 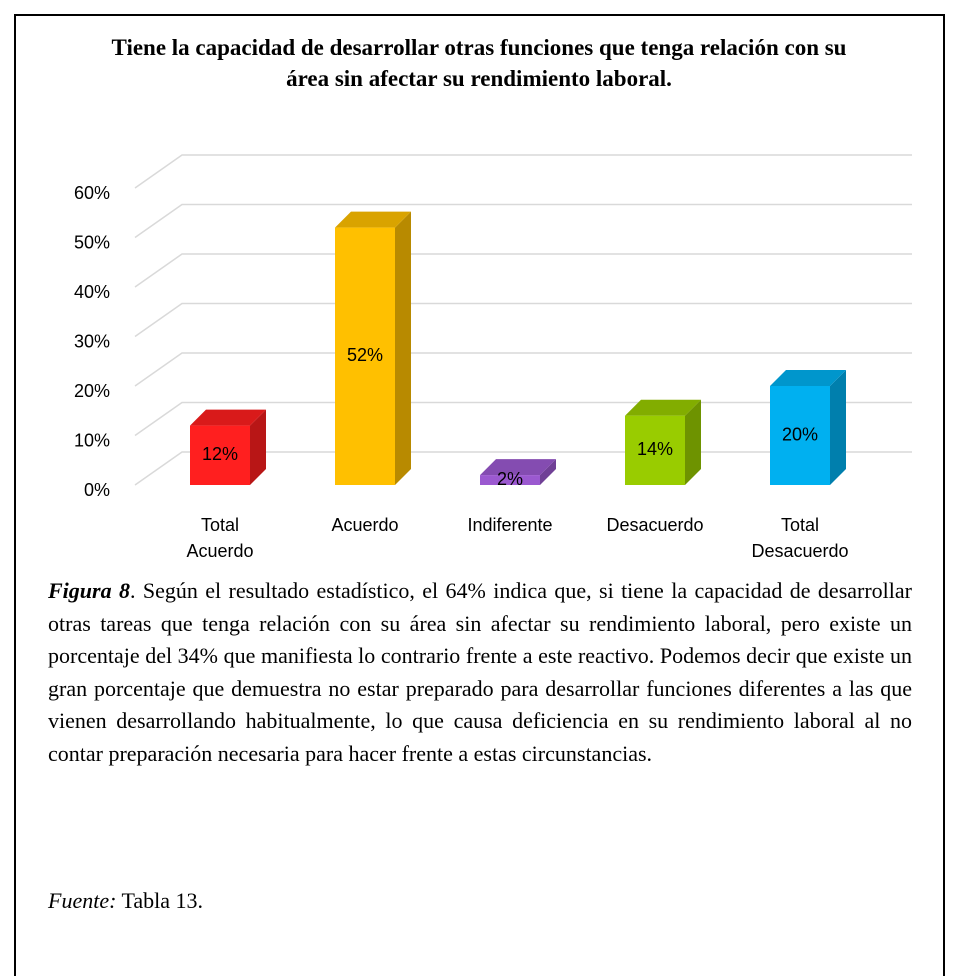 What do you see at coordinates (92, 440) in the screenshot?
I see `y-tick-label: 10%` at bounding box center [92, 440].